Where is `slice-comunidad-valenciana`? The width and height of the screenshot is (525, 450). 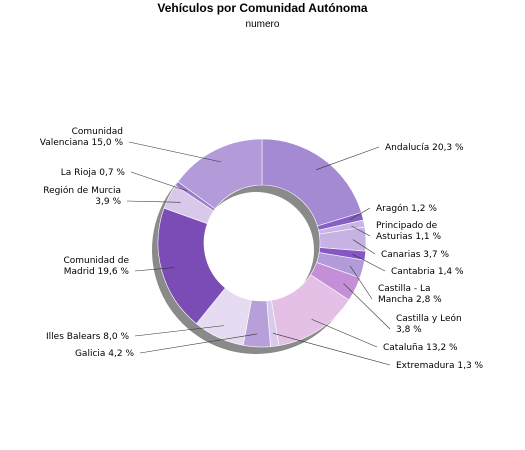
slice-comunidad-valenciana is located at coordinates (220, 174).